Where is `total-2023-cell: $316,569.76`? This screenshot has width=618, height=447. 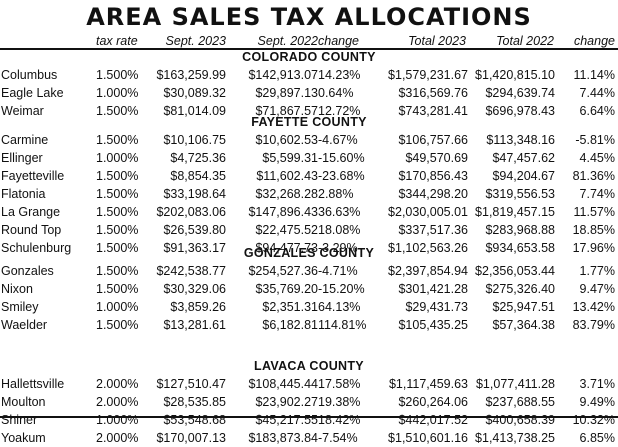 total-2023-cell: $316,569.76 is located at coordinates (433, 93).